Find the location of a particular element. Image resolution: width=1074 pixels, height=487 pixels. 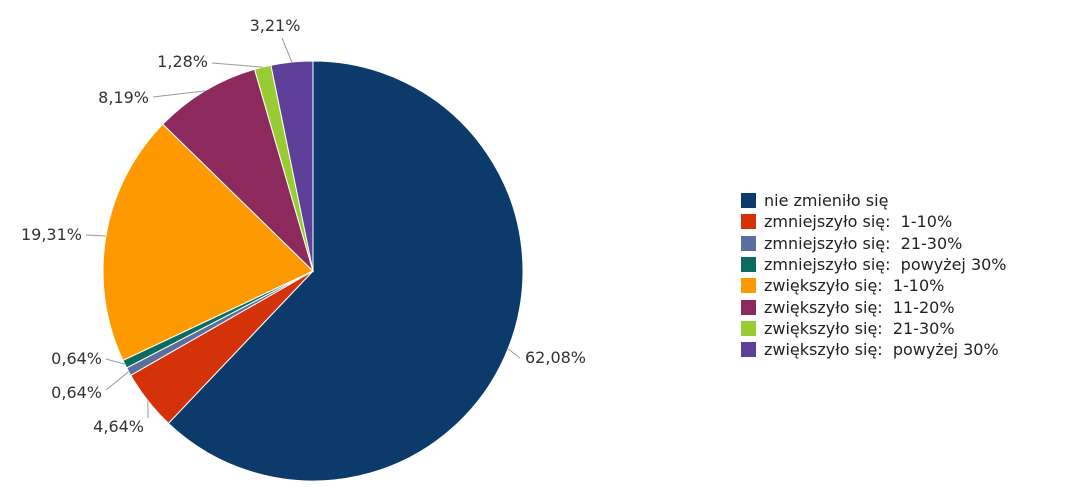

legend-label: zwiększyło się: 11-20% is located at coordinates (859, 307).